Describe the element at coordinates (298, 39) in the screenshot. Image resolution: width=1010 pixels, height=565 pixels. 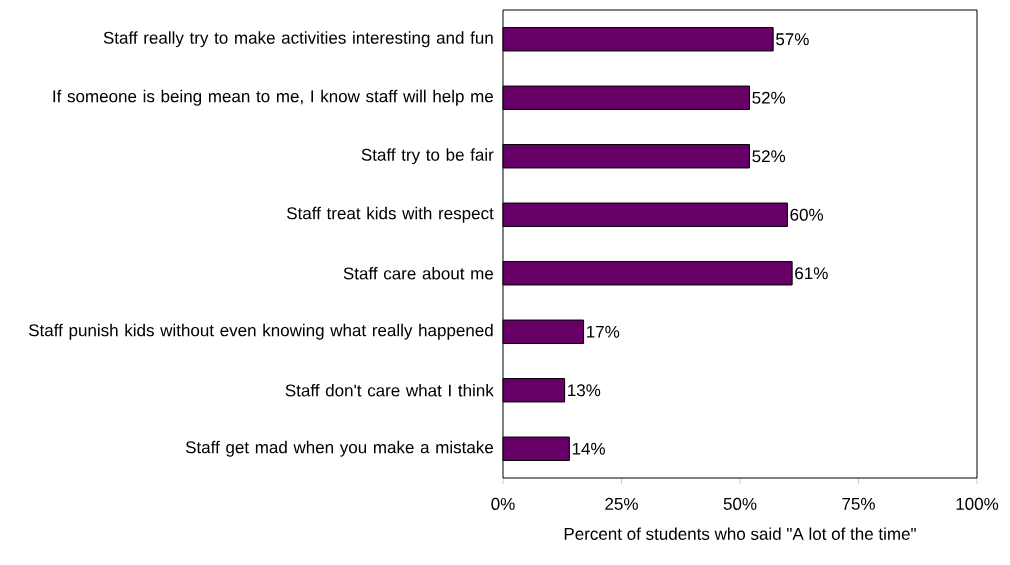
I see `y-tick-label: Staff really try to make activities interesting and fun` at that location.